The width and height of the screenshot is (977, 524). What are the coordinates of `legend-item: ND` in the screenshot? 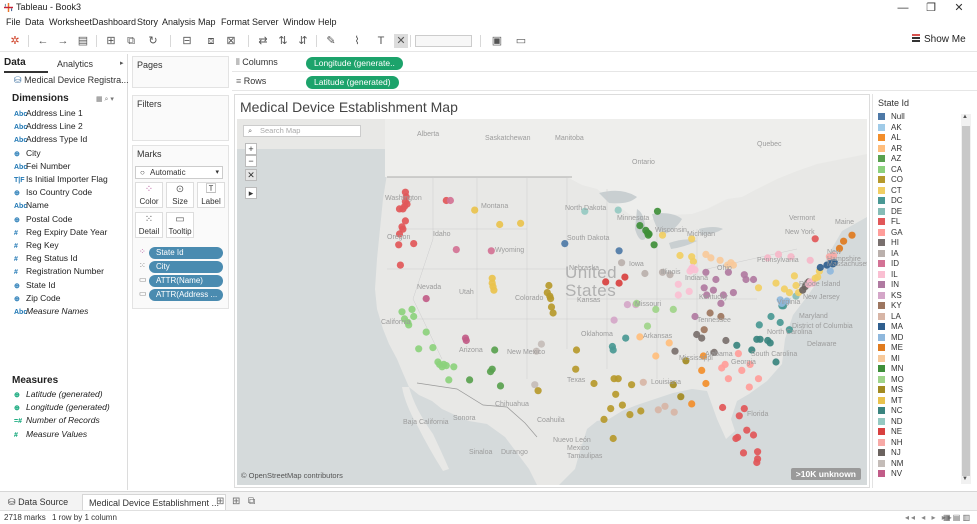 It's located at (890, 422).